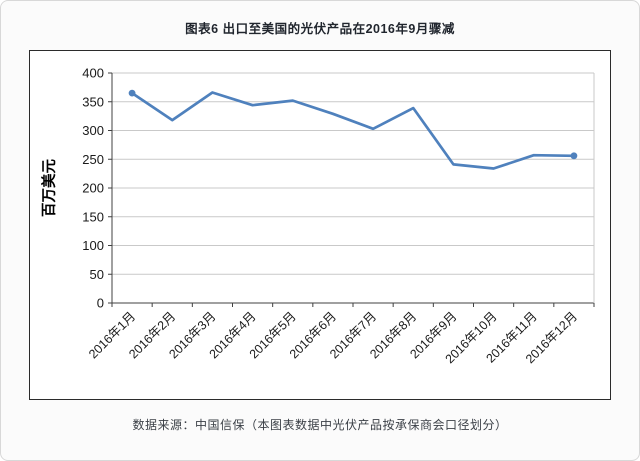 The width and height of the screenshot is (640, 461). I want to click on y-tick-label: 200, so click(93, 188).